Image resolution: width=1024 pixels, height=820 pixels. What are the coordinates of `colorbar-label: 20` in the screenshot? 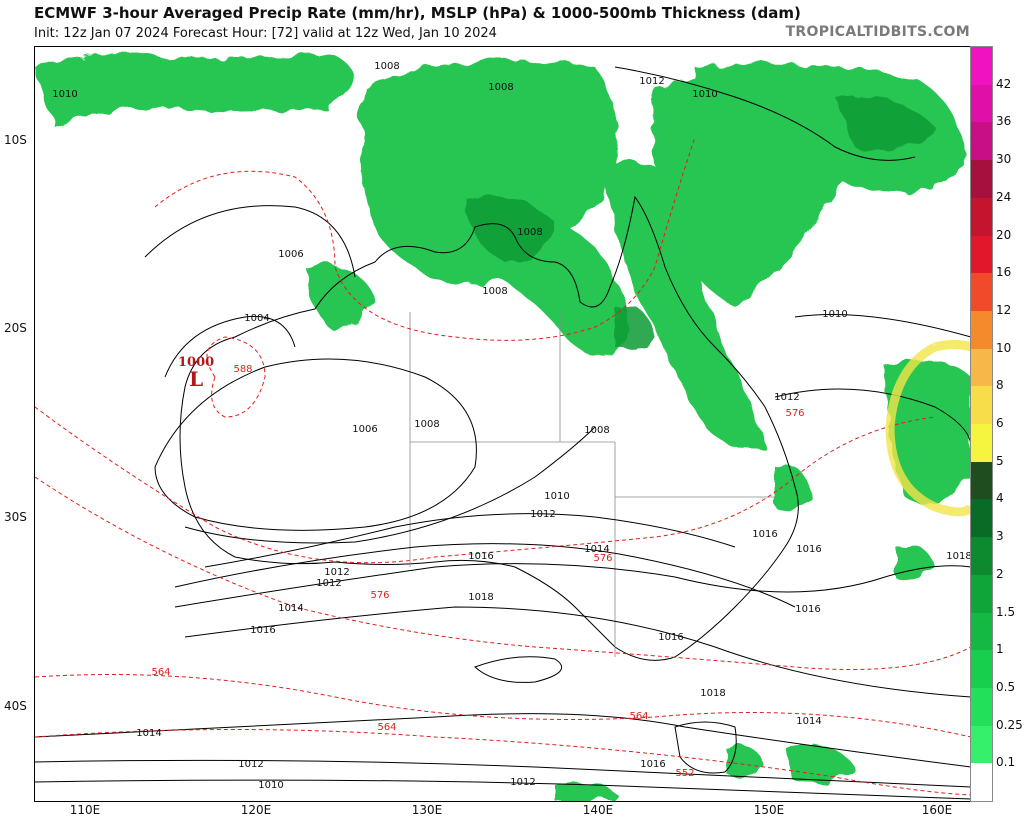 It's located at (1004, 234).